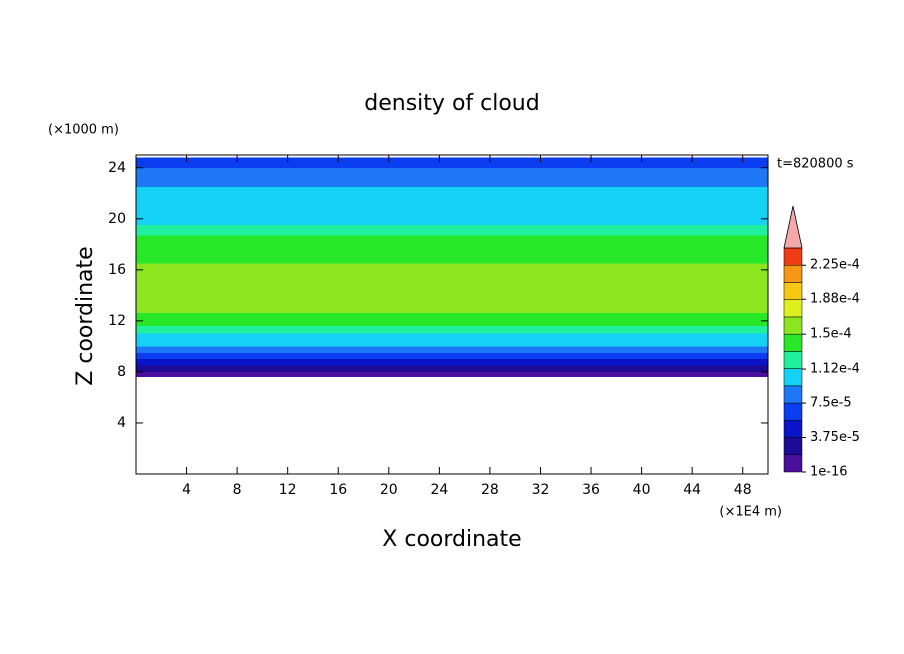  Describe the element at coordinates (121, 372) in the screenshot. I see `y-tick-label: 8` at that location.